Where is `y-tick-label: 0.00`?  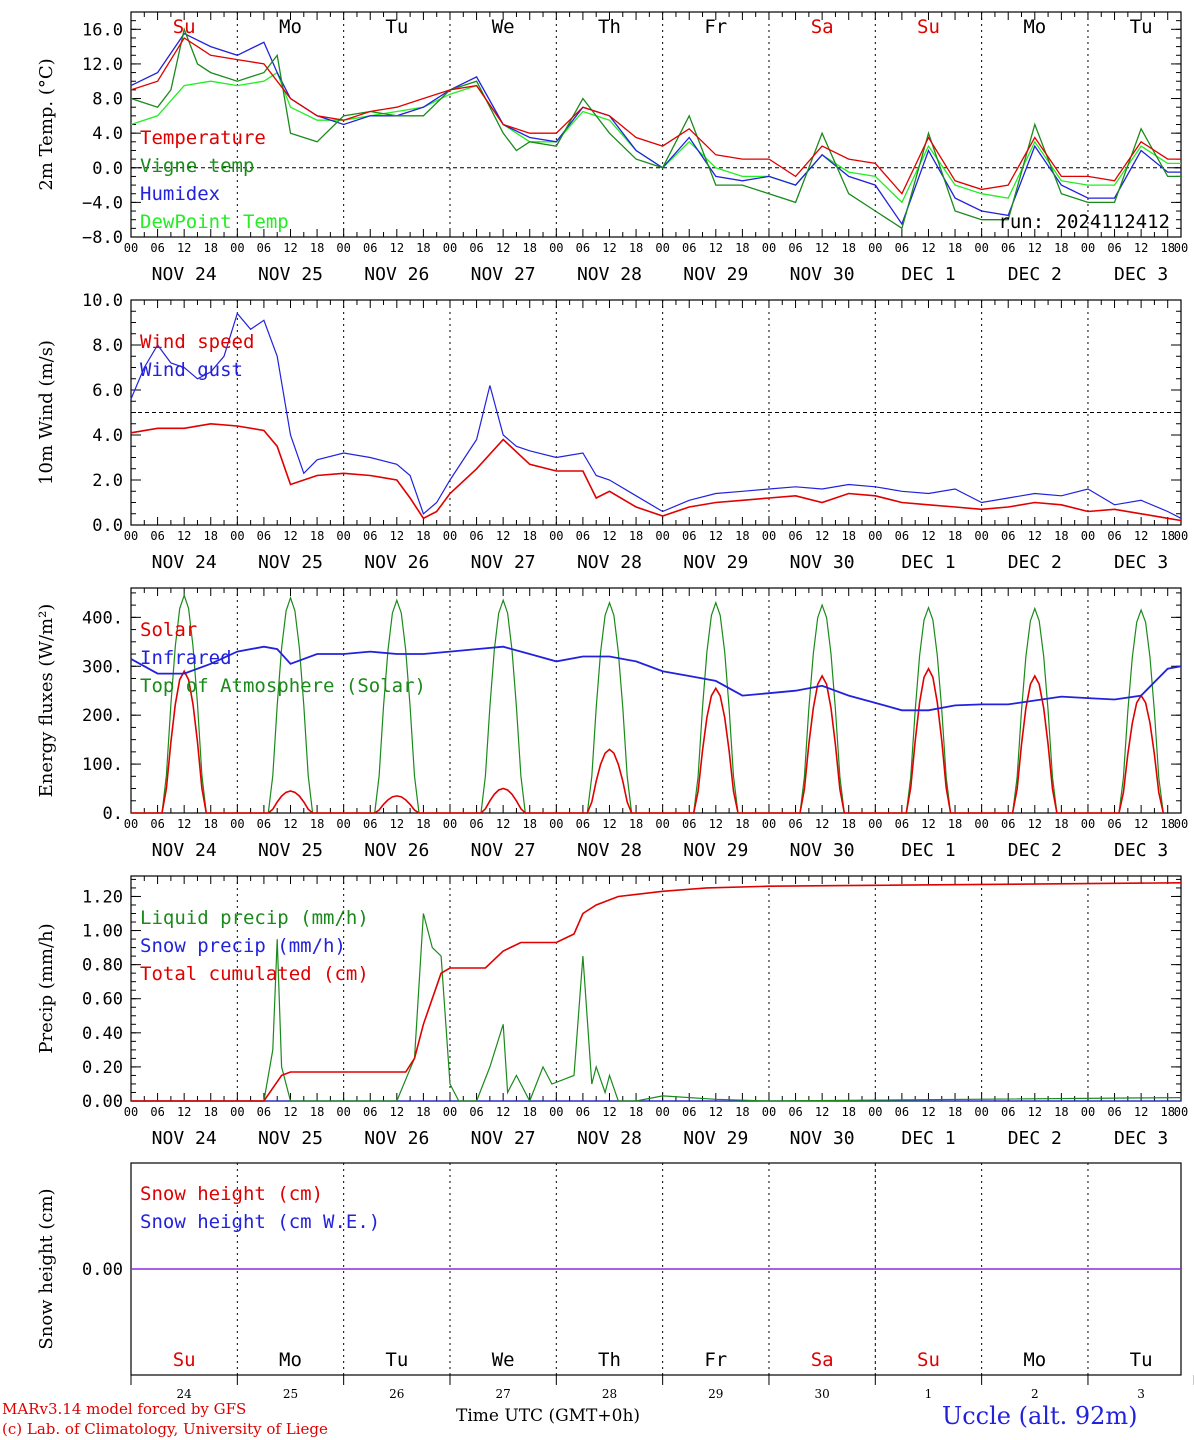 y-tick-label: 0.00 is located at coordinates (102, 1270).